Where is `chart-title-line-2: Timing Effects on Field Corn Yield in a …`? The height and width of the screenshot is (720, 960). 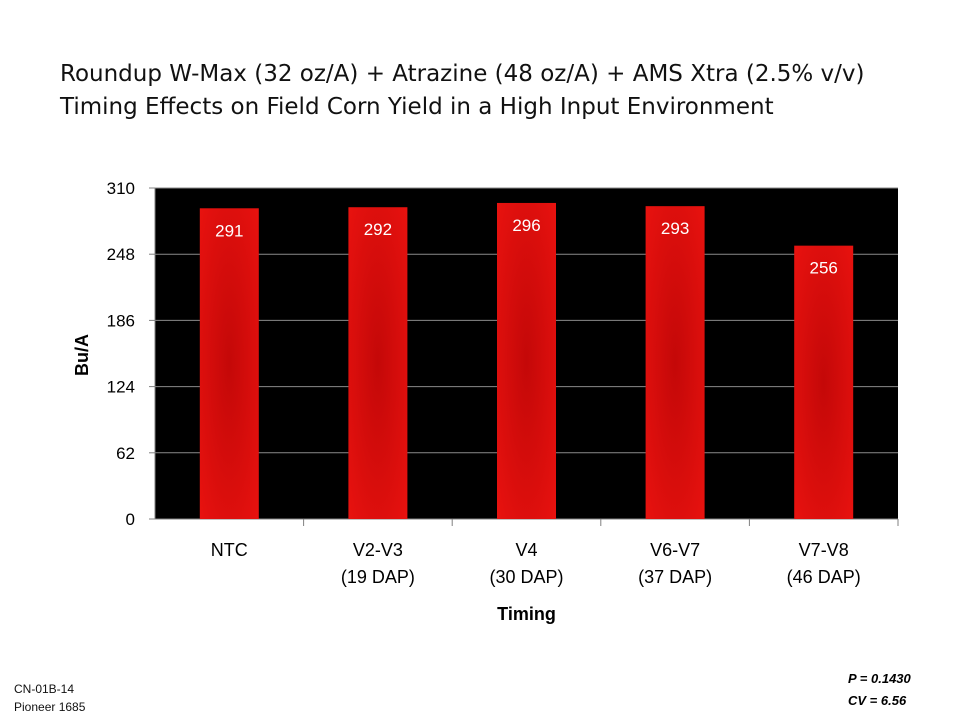 chart-title-line-2: Timing Effects on Field Corn Yield in a … is located at coordinates (417, 107).